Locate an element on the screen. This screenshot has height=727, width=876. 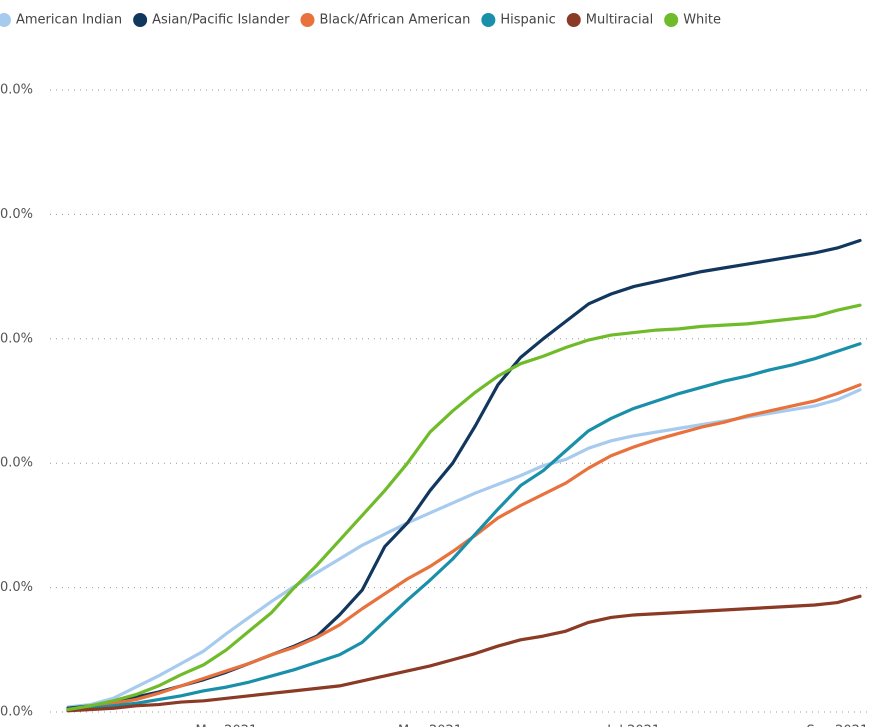
x-tick-label: May 2021 is located at coordinates (430, 725).